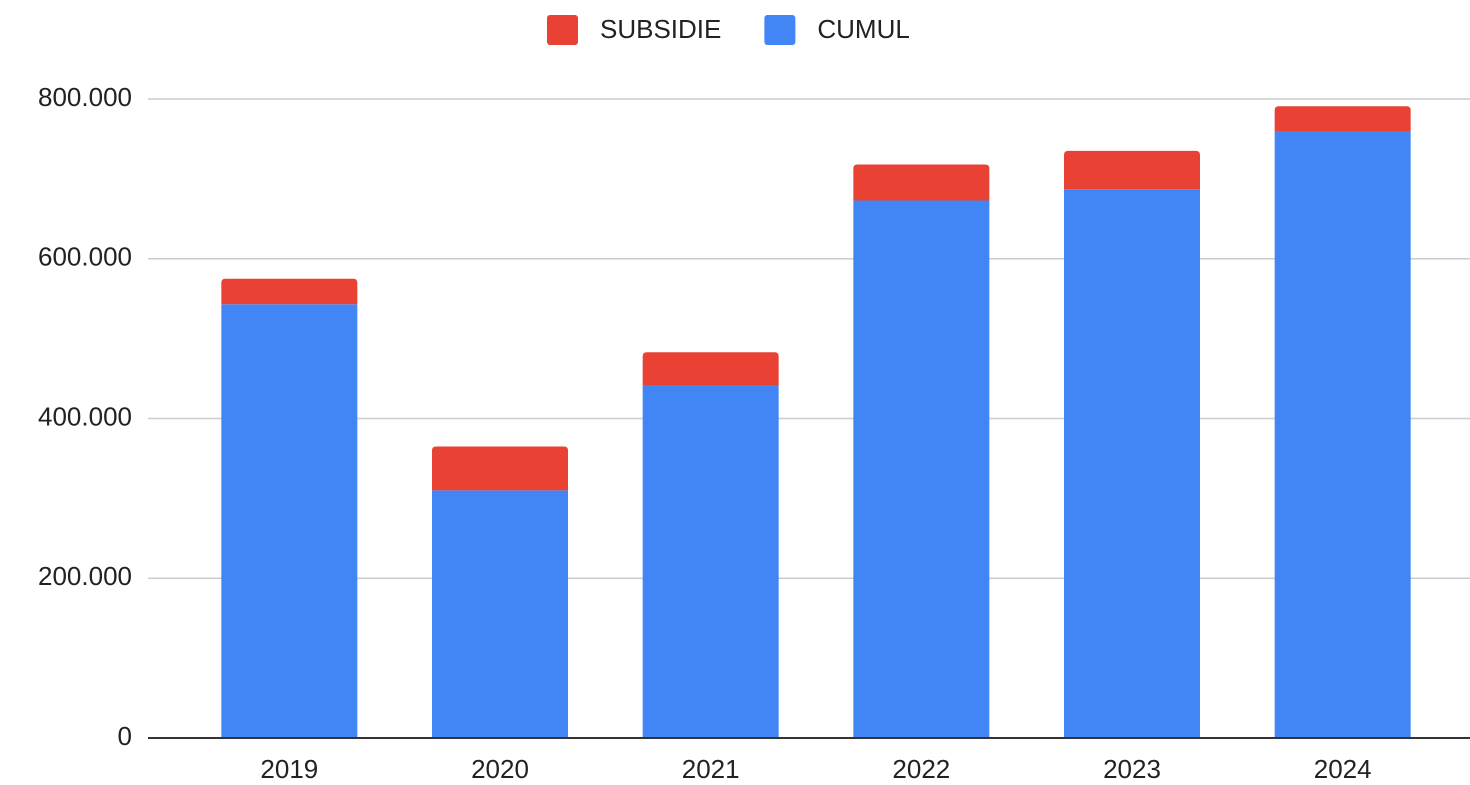 The height and width of the screenshot is (785, 1470). Describe the element at coordinates (660, 29) in the screenshot. I see `legend-label: SUBSIDIE` at that location.